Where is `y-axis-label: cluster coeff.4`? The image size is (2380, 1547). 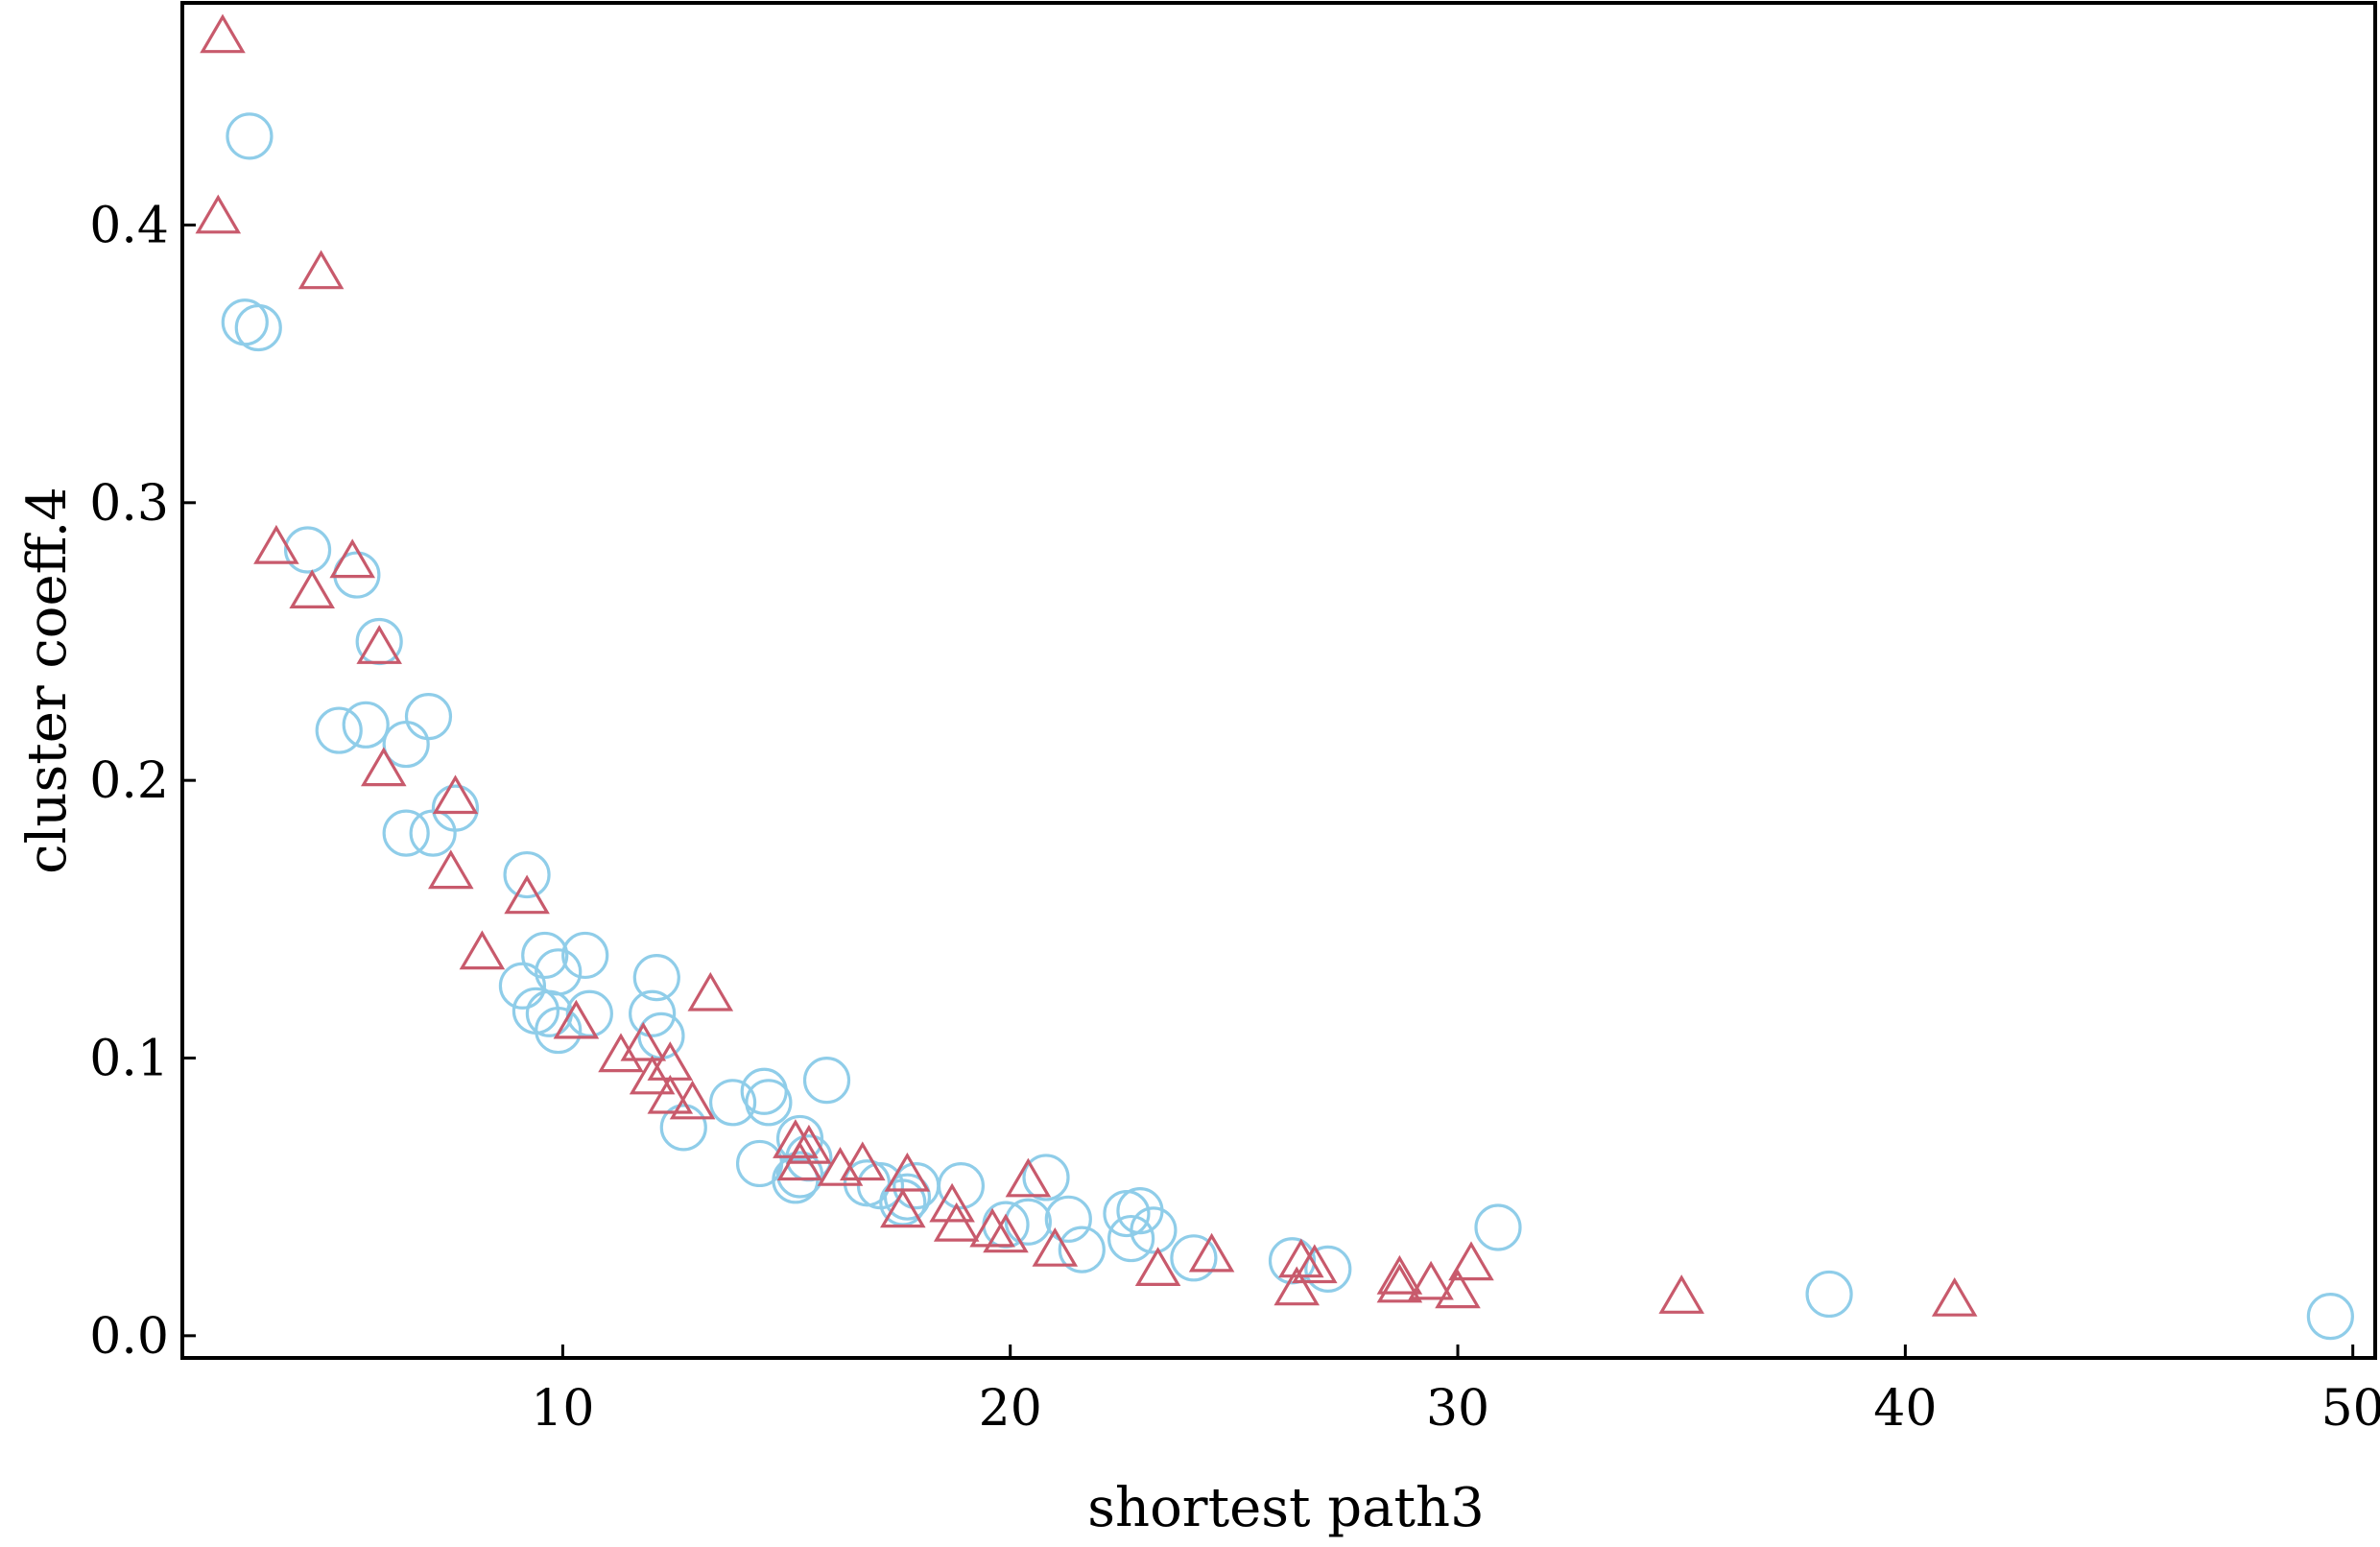 y-axis-label: cluster coeff.4 is located at coordinates (47, 681).